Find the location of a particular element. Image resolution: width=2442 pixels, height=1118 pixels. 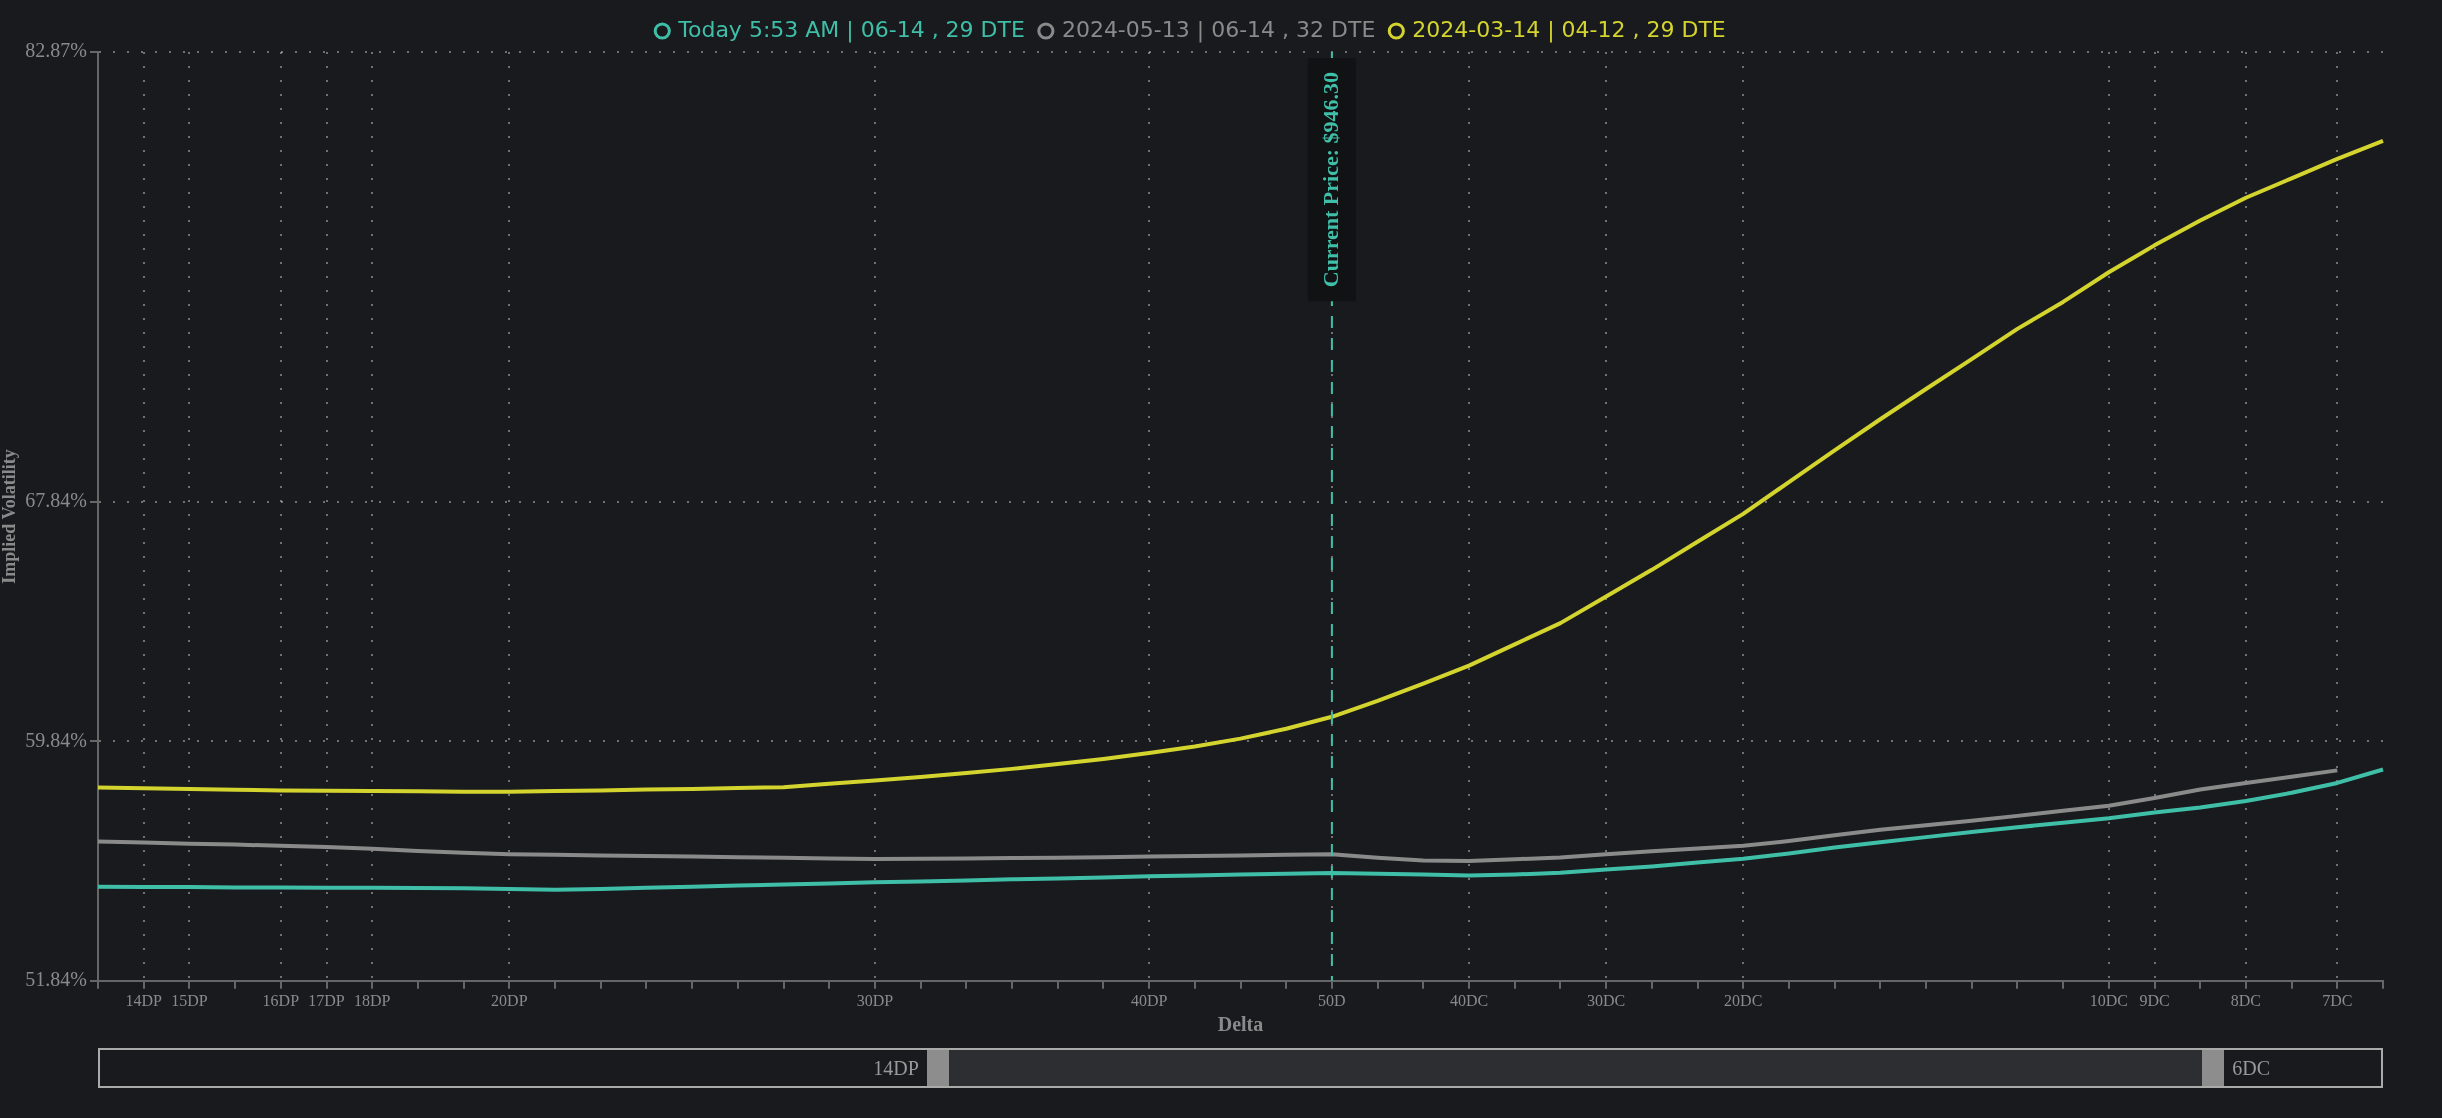

y-axis-title: Implied Volatility is located at coordinates (10, 516).